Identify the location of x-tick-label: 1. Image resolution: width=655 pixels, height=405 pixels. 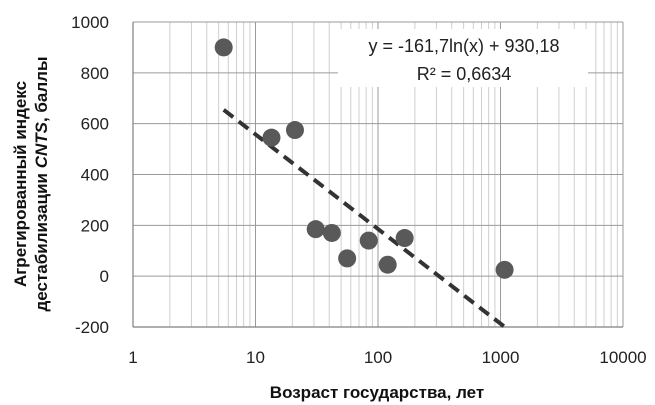
(132, 357).